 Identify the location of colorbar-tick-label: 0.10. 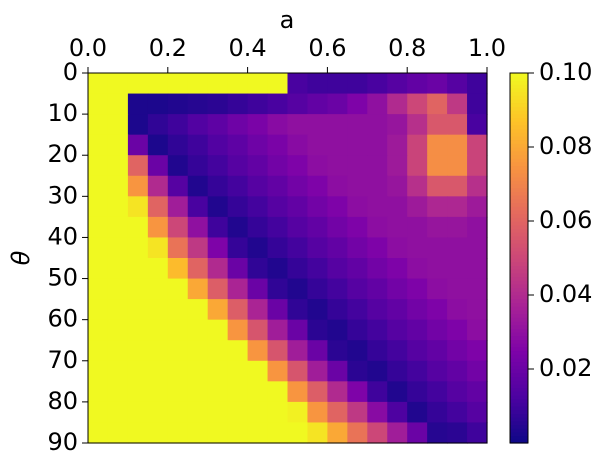
(565, 72).